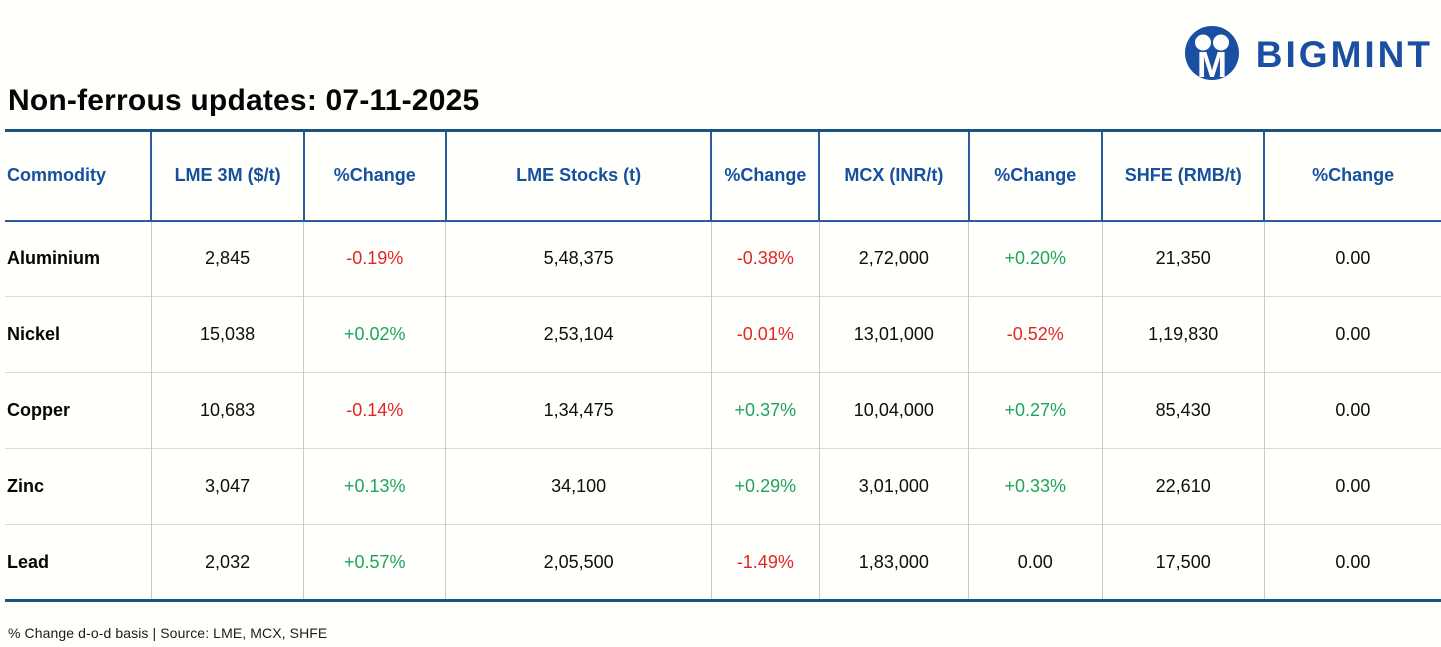  What do you see at coordinates (893, 486) in the screenshot?
I see `value-cell: 3,01,000` at bounding box center [893, 486].